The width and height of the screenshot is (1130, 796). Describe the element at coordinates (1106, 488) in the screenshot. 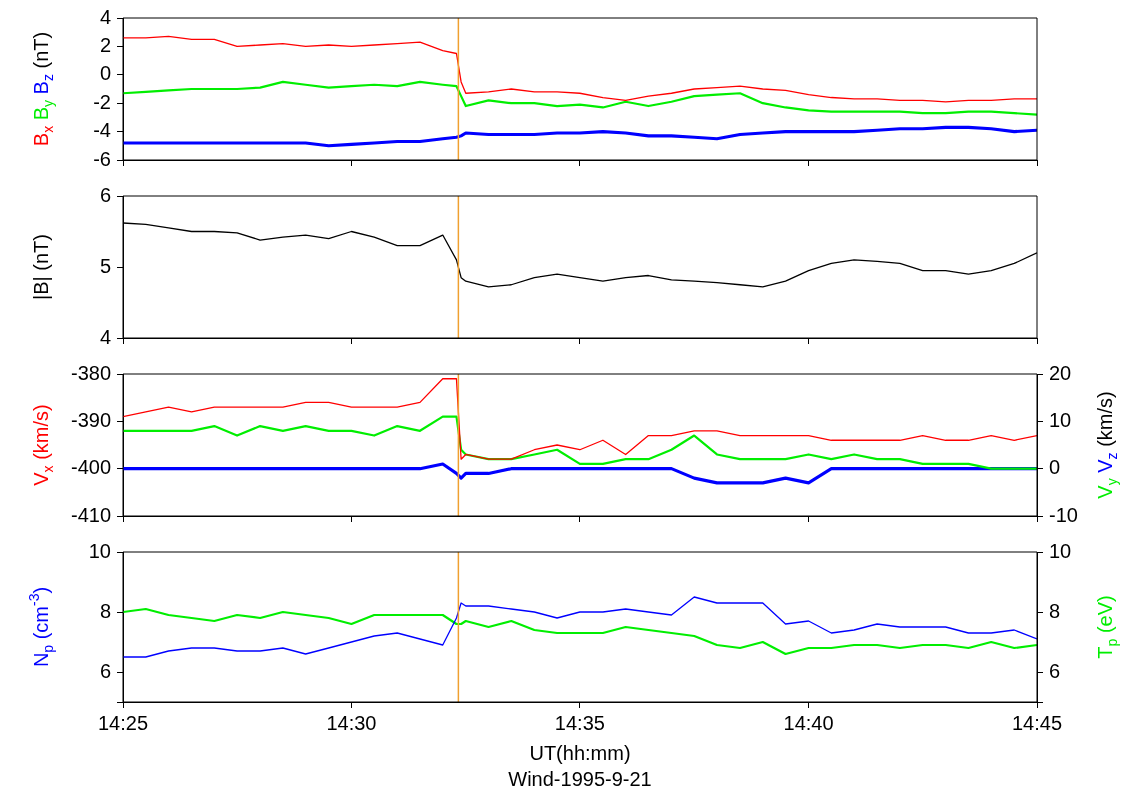

I see `text: Vy` at that location.